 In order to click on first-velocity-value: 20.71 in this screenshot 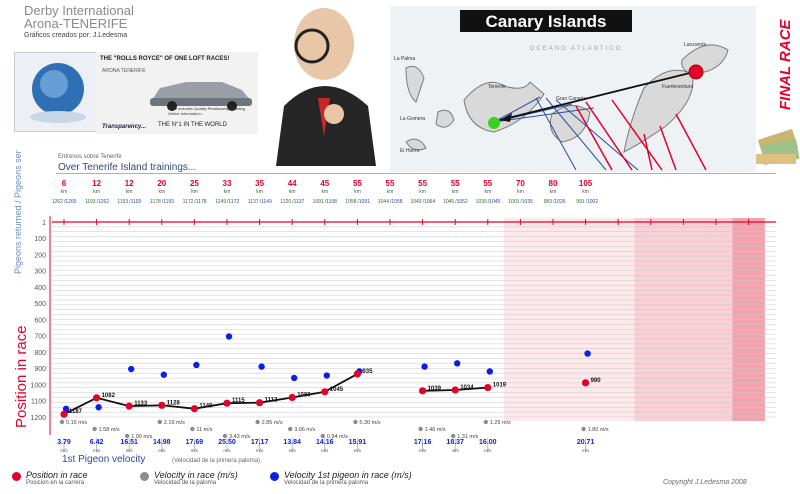, I will do `click(586, 442)`.